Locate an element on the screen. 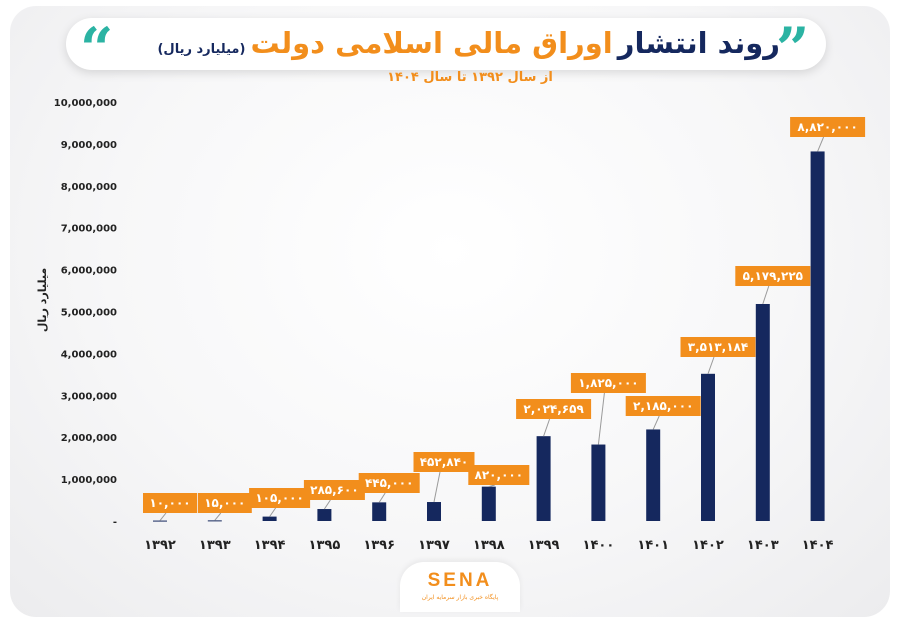 Image resolution: width=900 pixels, height=623 pixels. value-label-0: ۱۰,۰۰۰ is located at coordinates (169, 503).